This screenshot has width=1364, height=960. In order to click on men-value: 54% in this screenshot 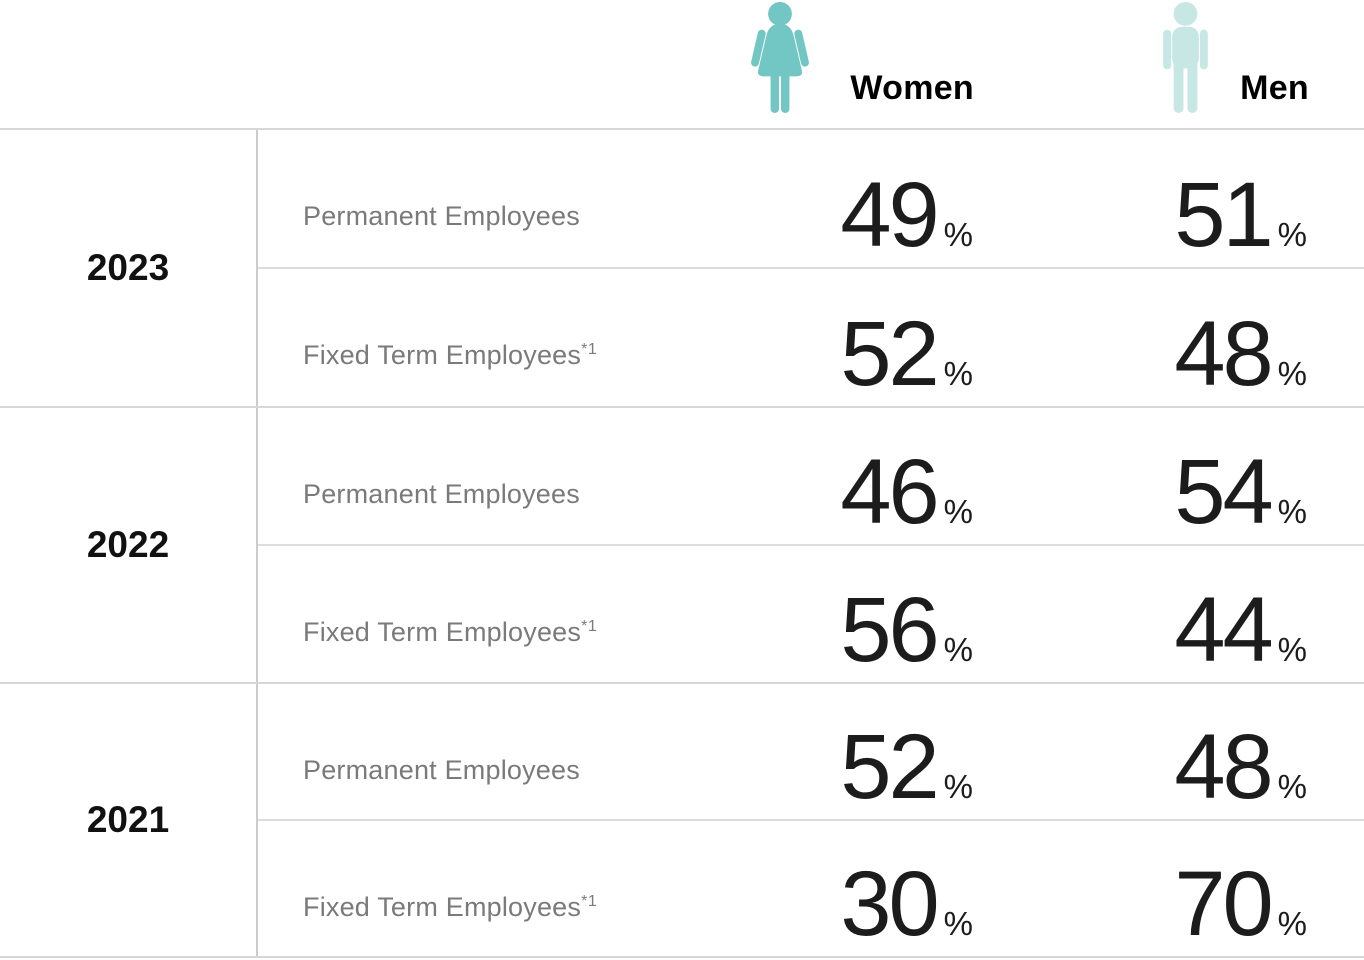, I will do `click(1240, 492)`.